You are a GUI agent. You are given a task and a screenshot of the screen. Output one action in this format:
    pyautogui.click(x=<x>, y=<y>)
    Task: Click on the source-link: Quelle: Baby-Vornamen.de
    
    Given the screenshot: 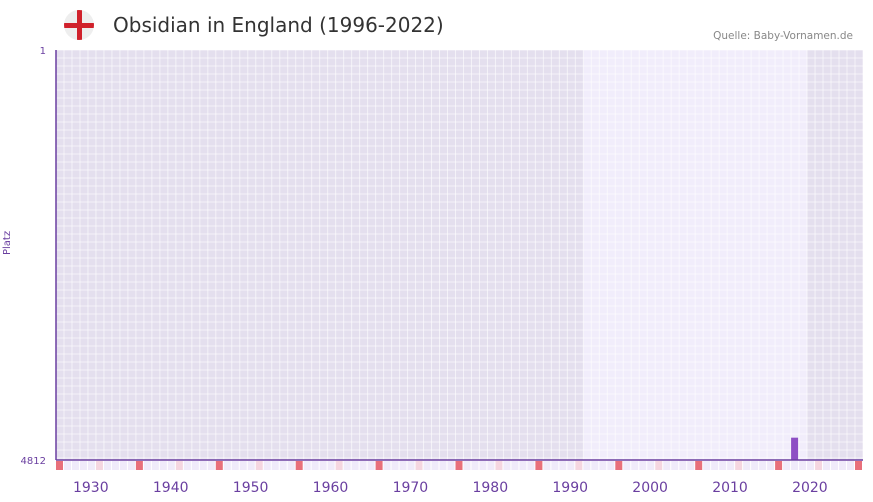 What is the action you would take?
    pyautogui.click(x=783, y=36)
    